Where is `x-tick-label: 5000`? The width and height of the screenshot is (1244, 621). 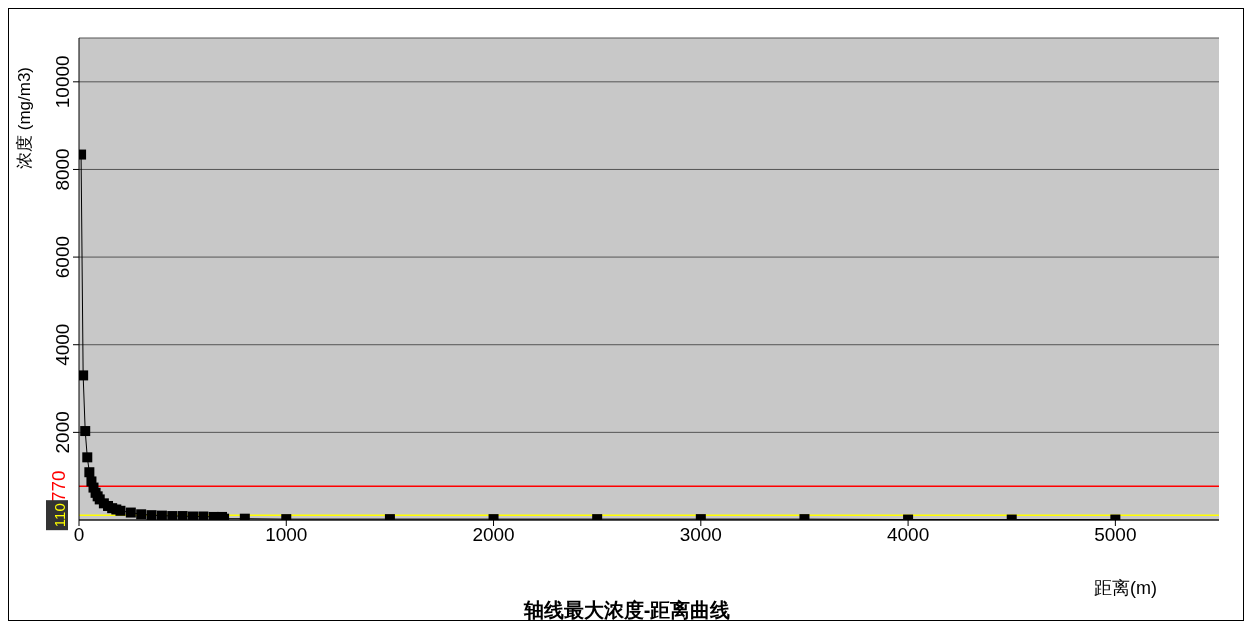
x-tick-label: 5000 is located at coordinates (1115, 535).